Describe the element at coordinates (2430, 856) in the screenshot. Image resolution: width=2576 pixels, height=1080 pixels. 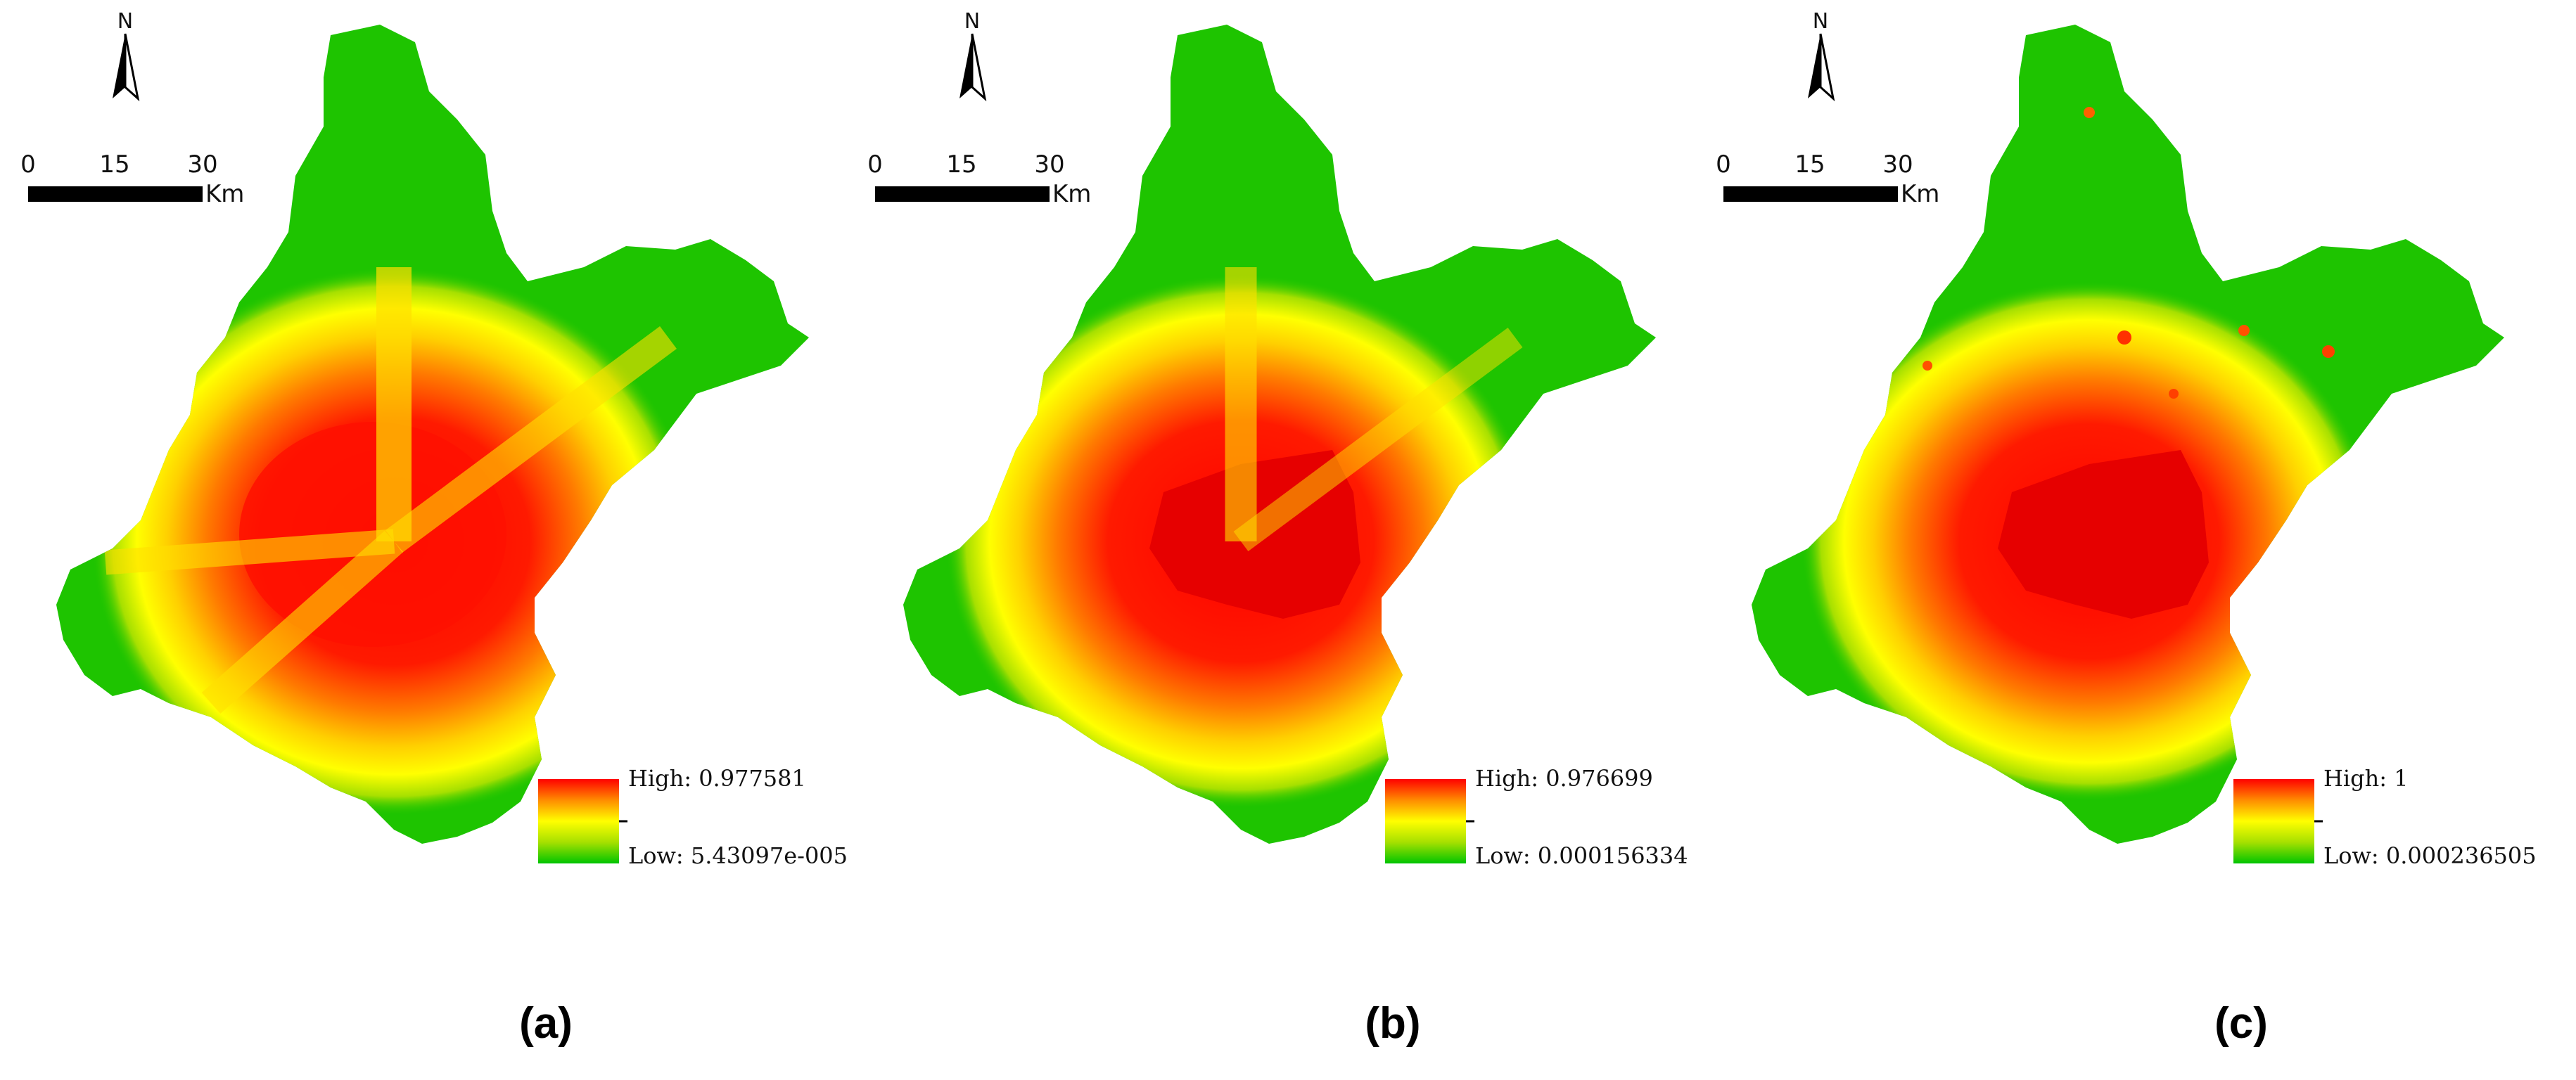
I see `svg-text: Low: 0.000236505` at that location.